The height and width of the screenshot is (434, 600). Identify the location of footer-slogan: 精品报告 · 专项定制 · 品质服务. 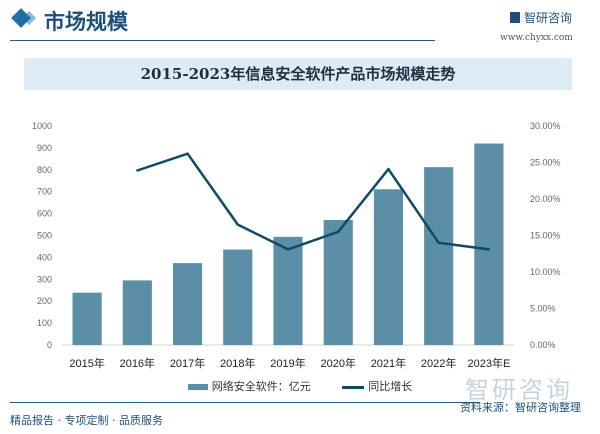
(86, 420).